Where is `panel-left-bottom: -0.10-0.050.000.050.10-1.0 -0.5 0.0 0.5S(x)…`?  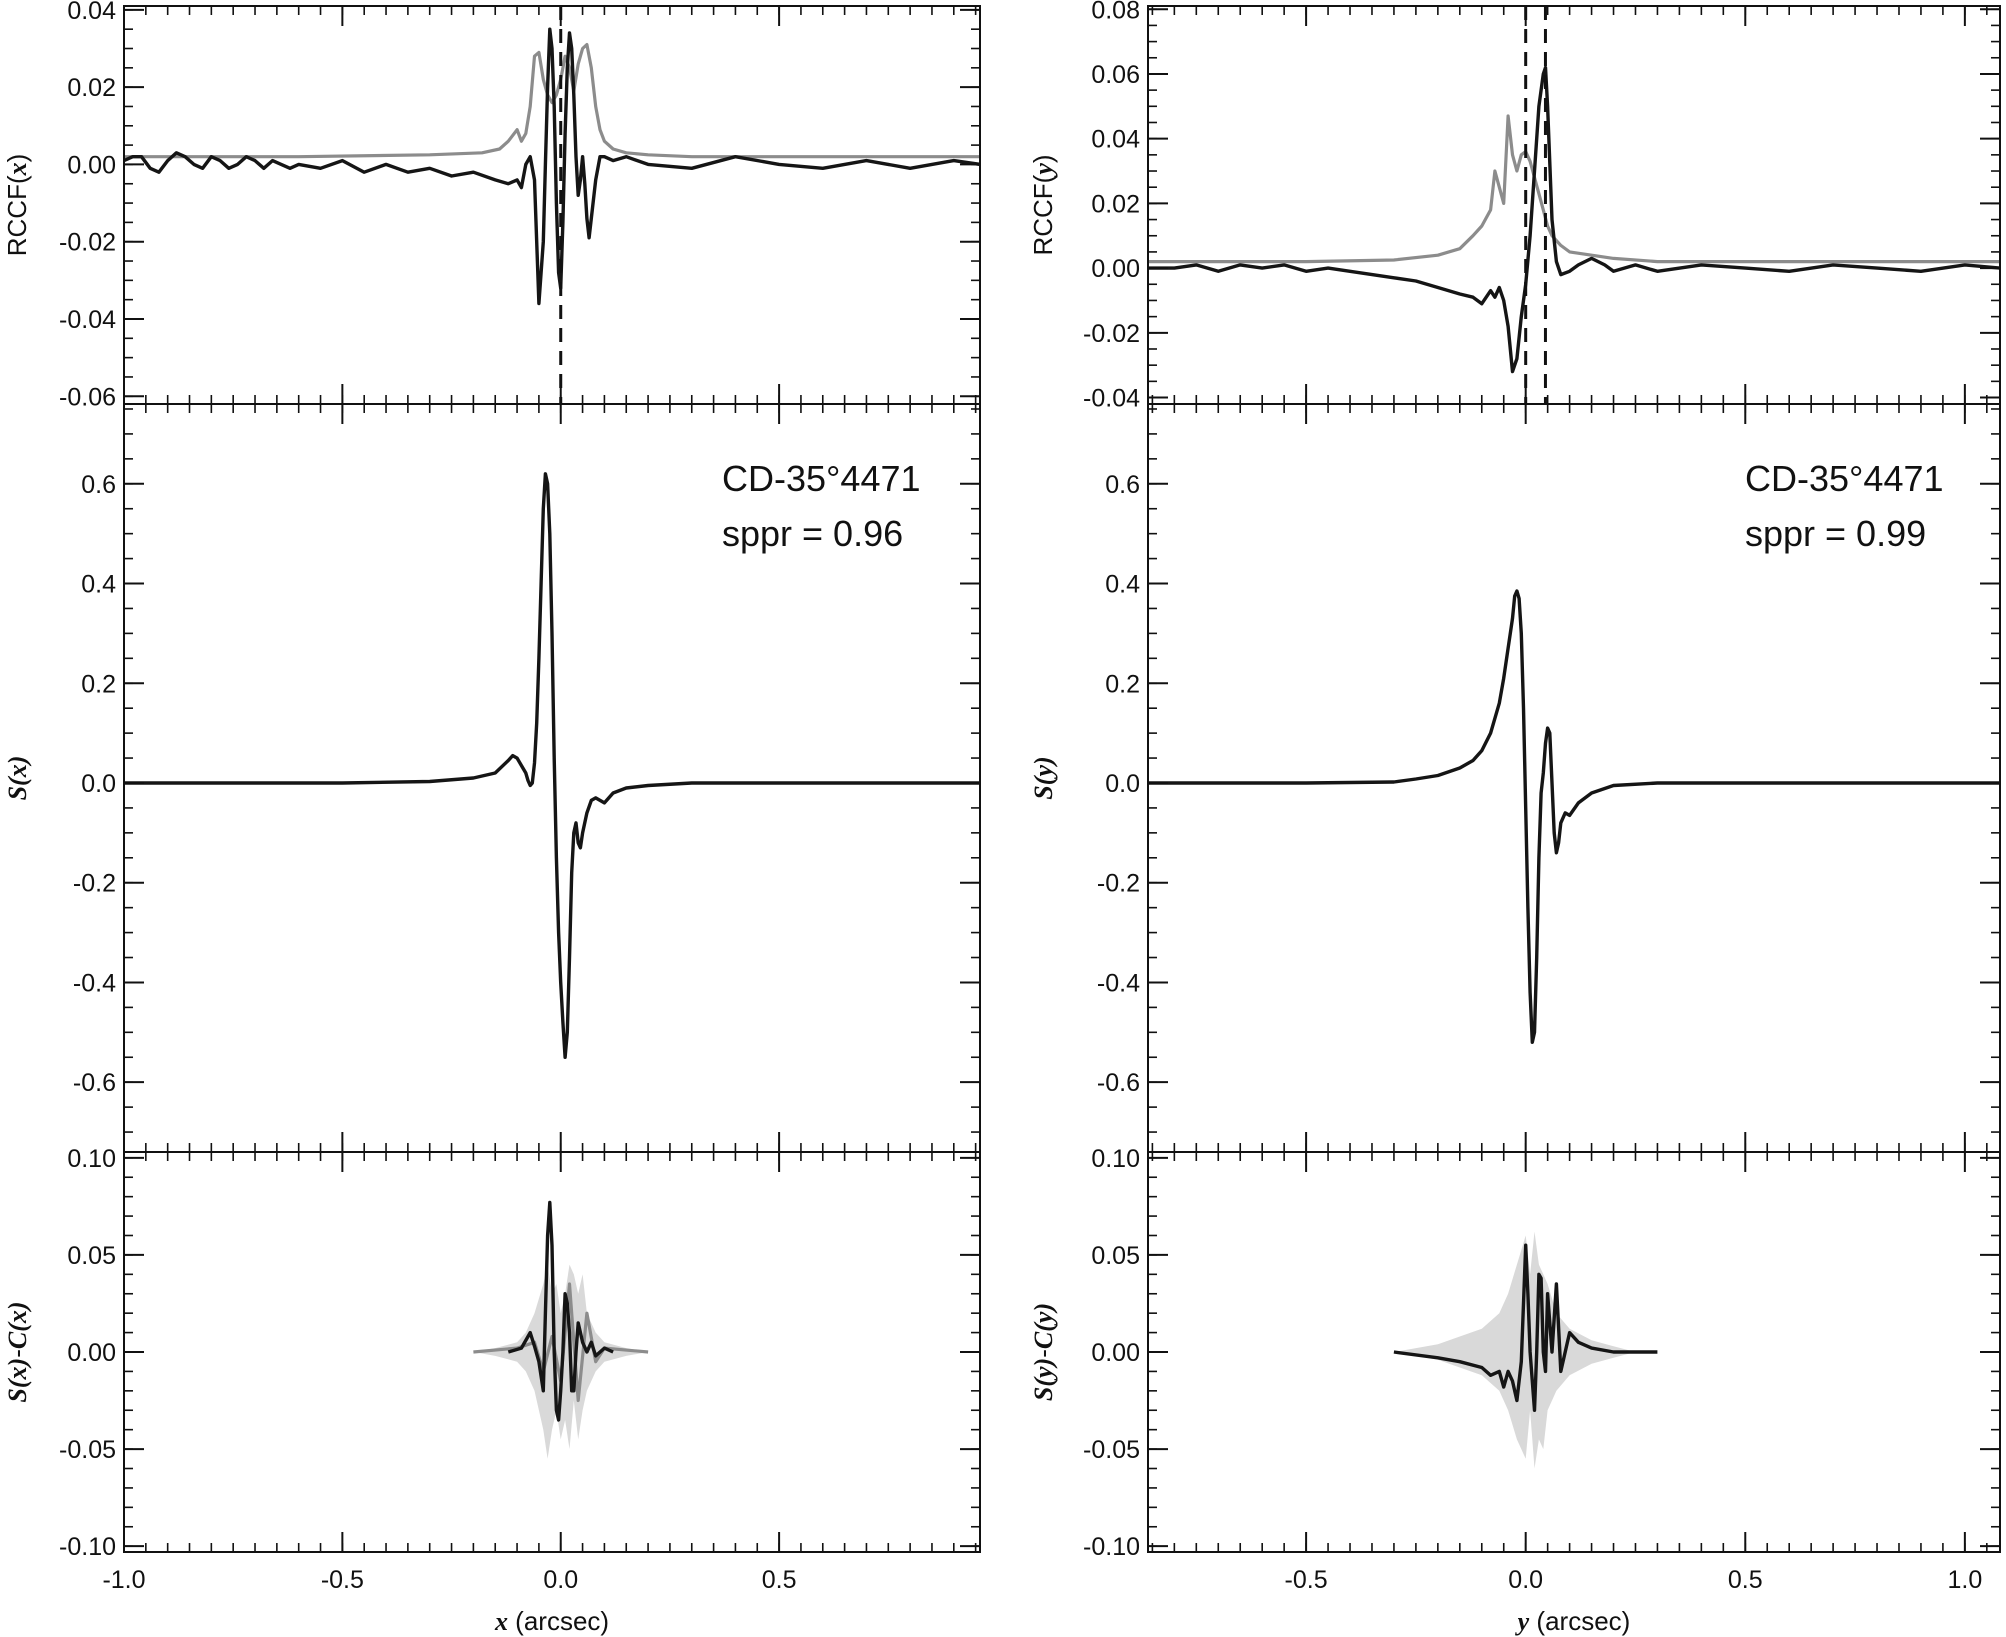
panel-left-bottom: -0.10-0.050.000.050.10-1.0 -0.5 0.0 0.5S(x)… is located at coordinates (491, 1390).